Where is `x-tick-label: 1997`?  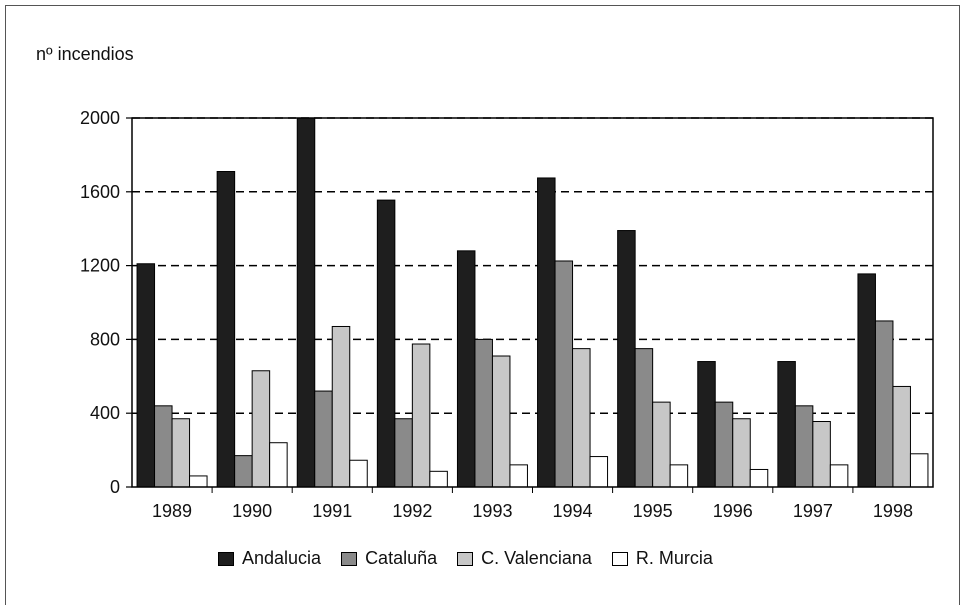
x-tick-label: 1997 is located at coordinates (813, 511).